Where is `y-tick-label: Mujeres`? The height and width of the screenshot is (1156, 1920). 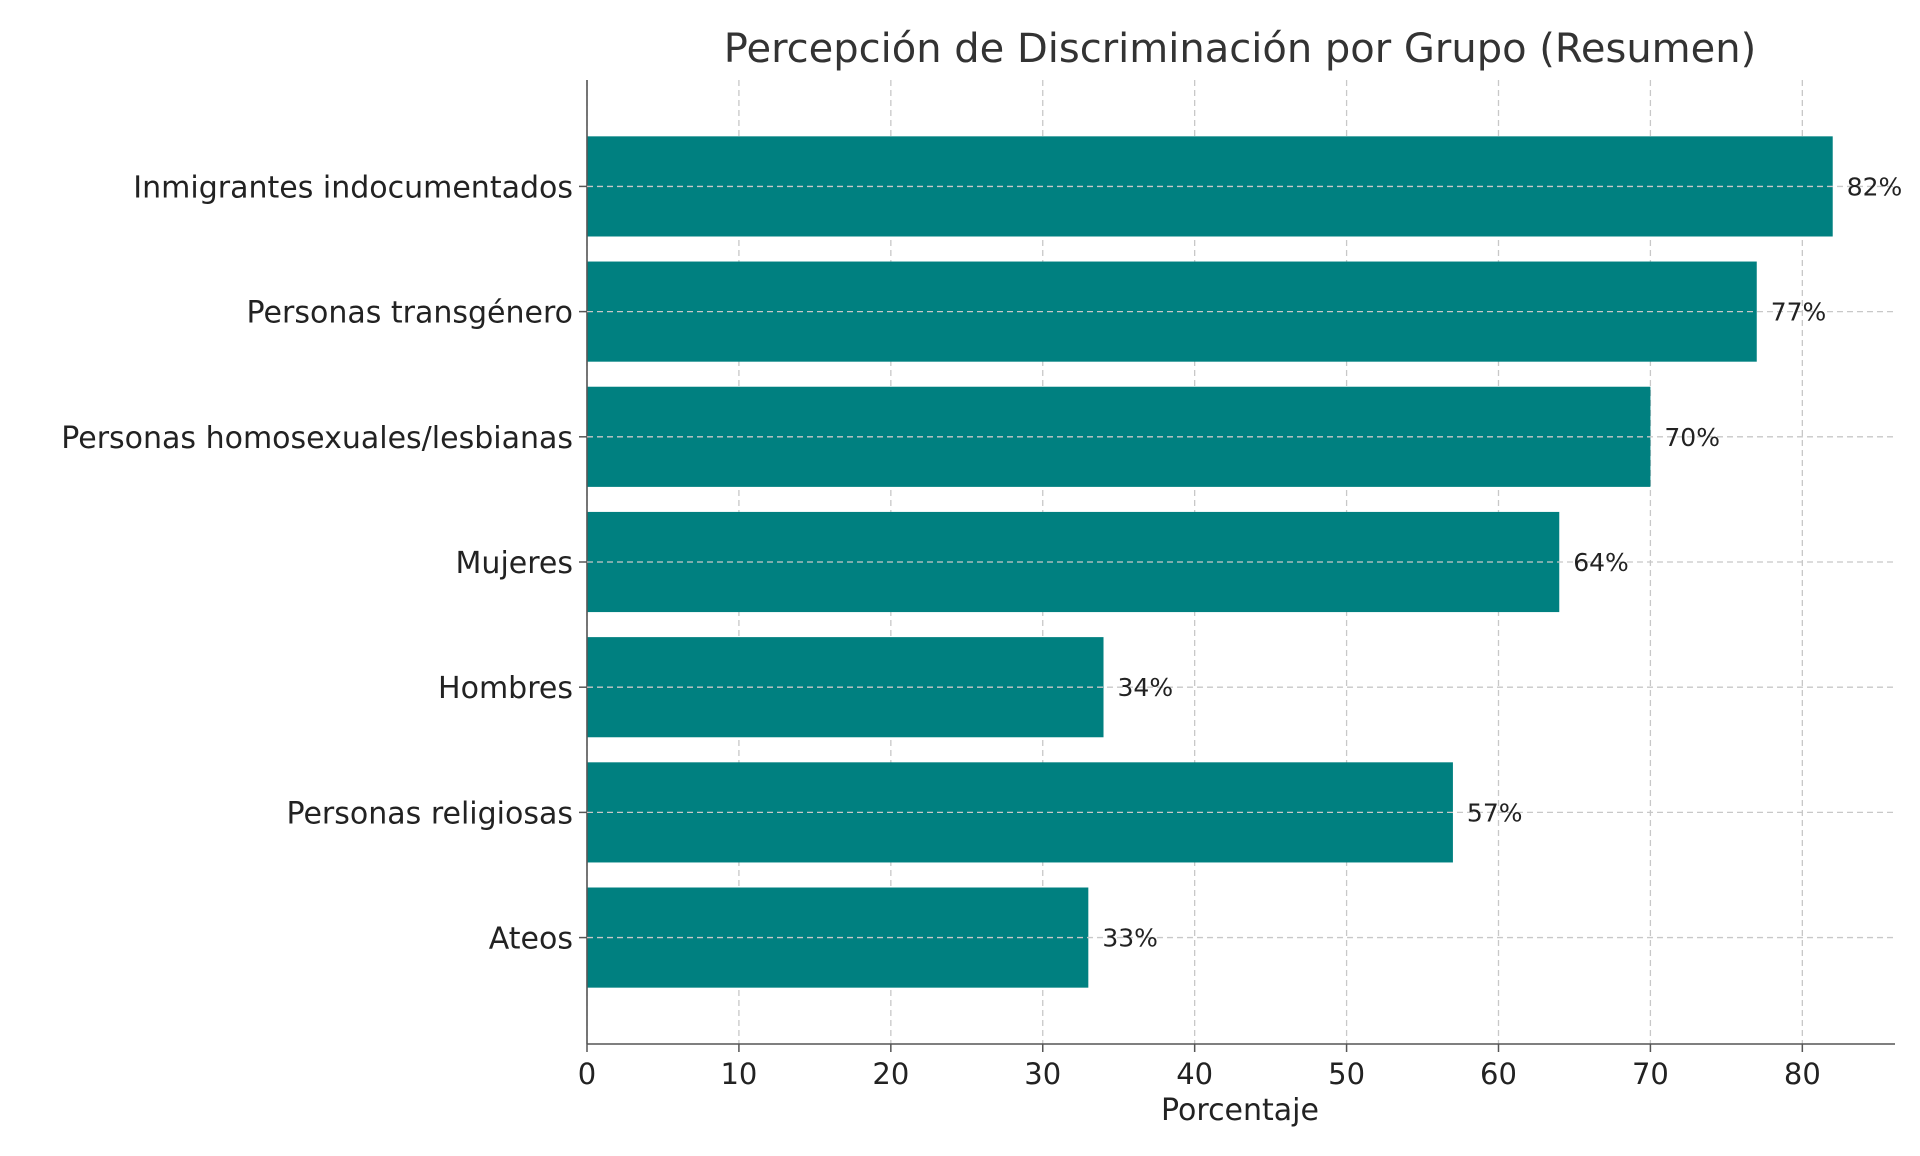
y-tick-label: Mujeres is located at coordinates (514, 563).